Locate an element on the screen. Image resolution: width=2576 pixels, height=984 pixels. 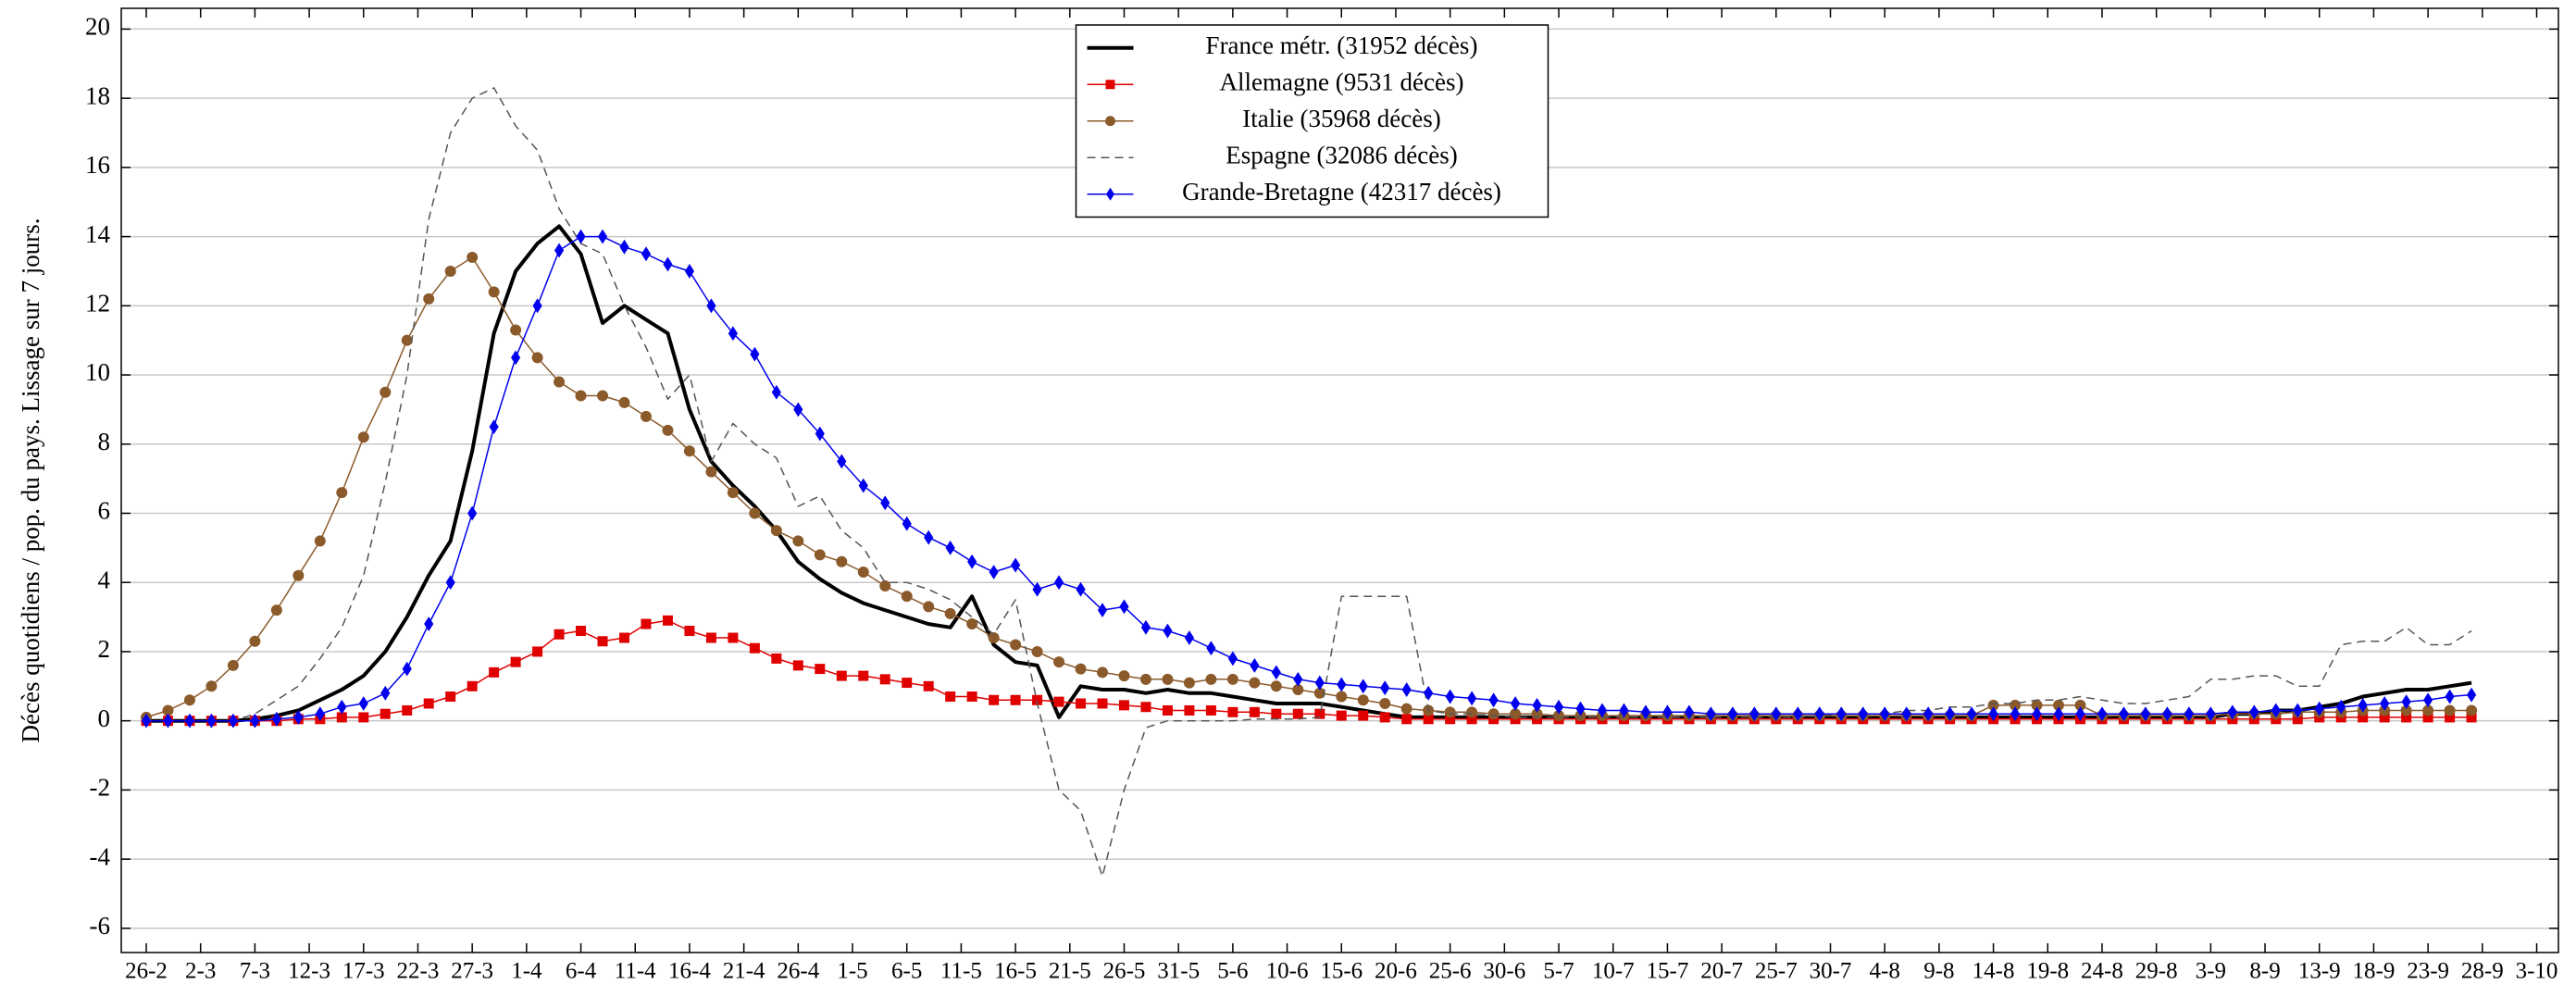
x-tick-label: 30-7 is located at coordinates (1831, 971).